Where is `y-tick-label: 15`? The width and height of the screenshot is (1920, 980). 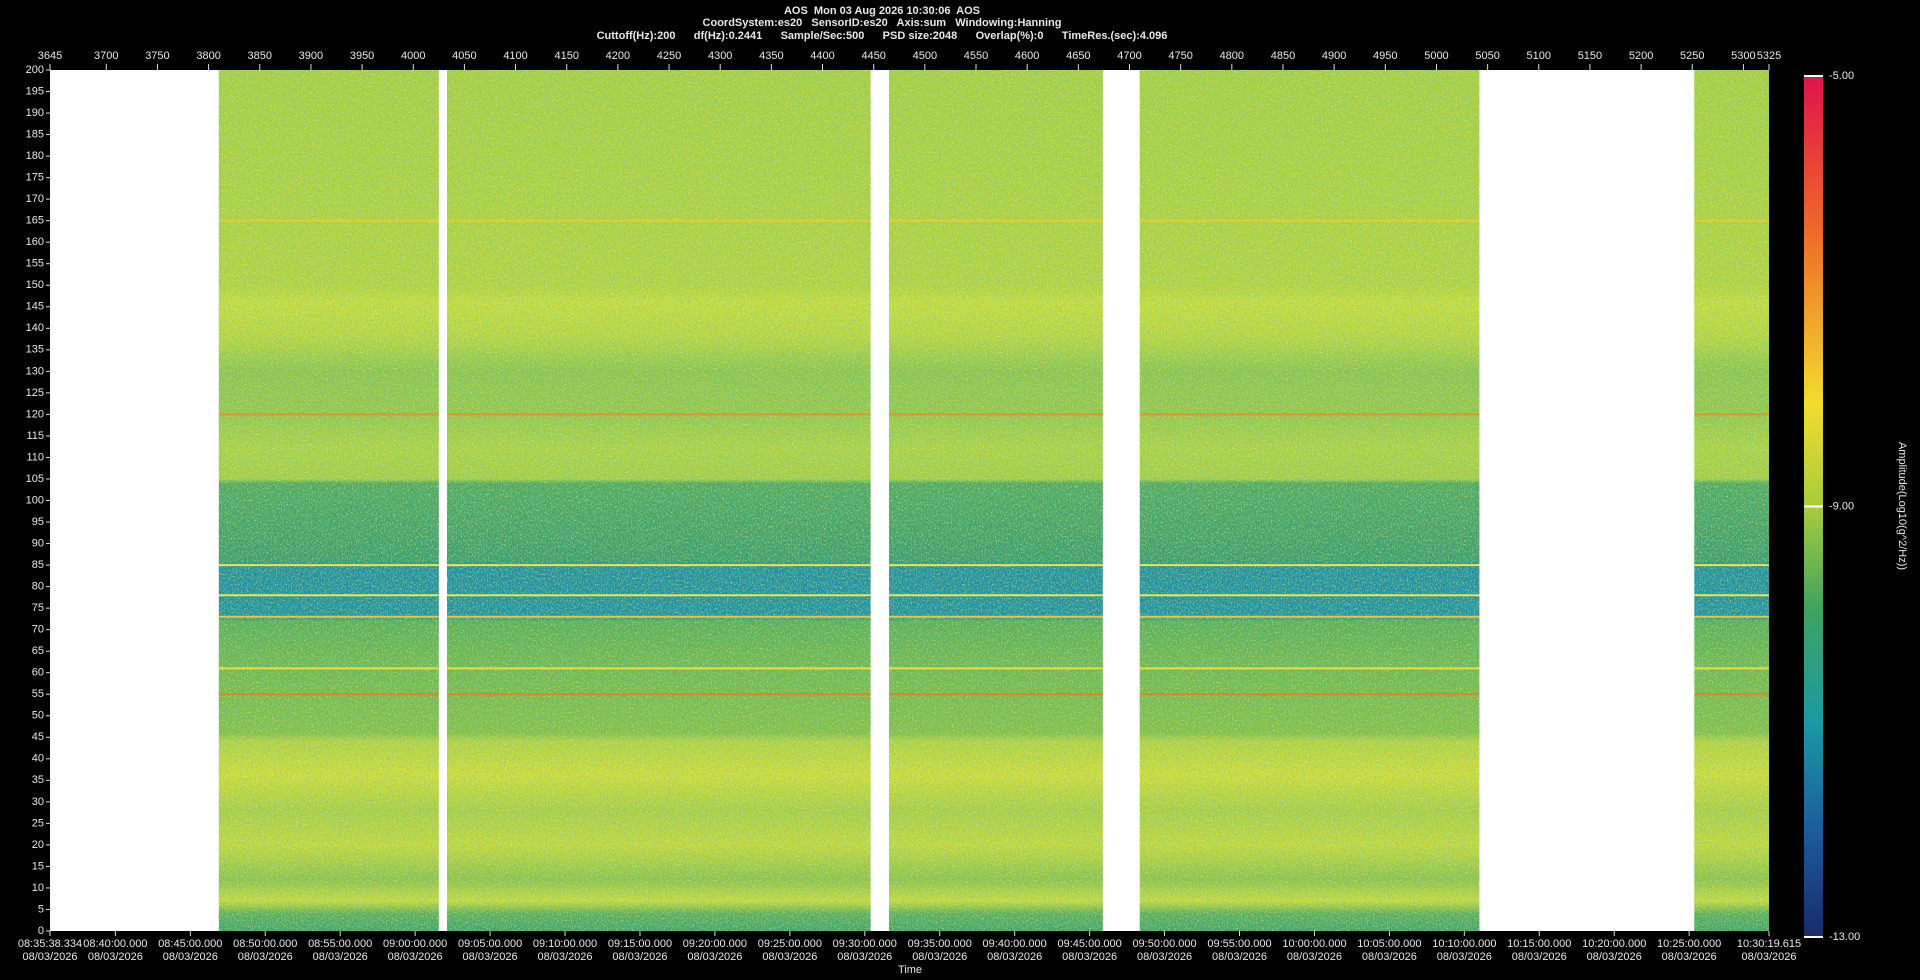 y-tick-label: 15 is located at coordinates (38, 866).